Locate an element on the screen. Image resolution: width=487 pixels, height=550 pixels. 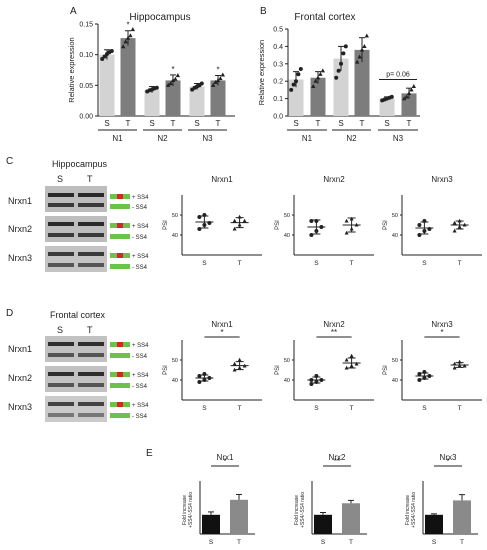
chart-title: Nrxn2 is located at coordinates (334, 179).